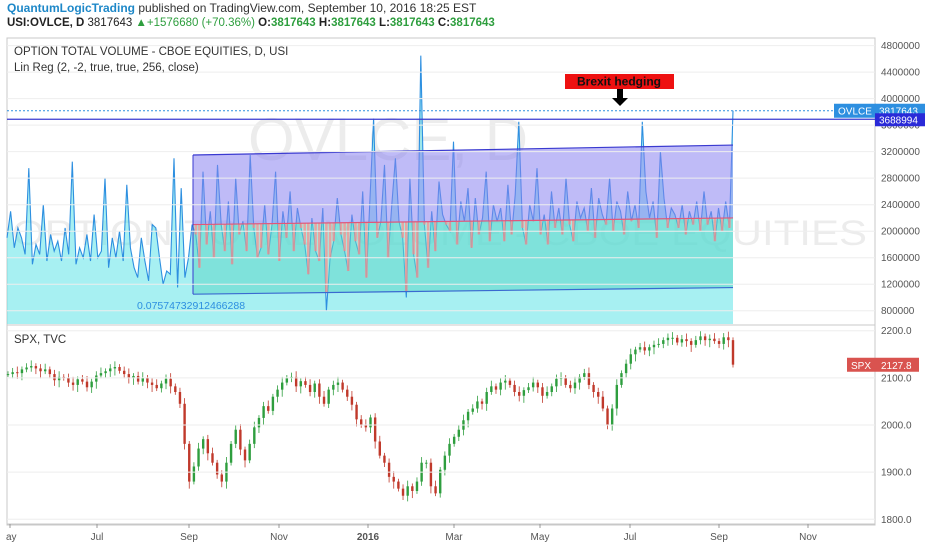  Describe the element at coordinates (264, 23) in the screenshot. I see `open-label: O:` at that location.